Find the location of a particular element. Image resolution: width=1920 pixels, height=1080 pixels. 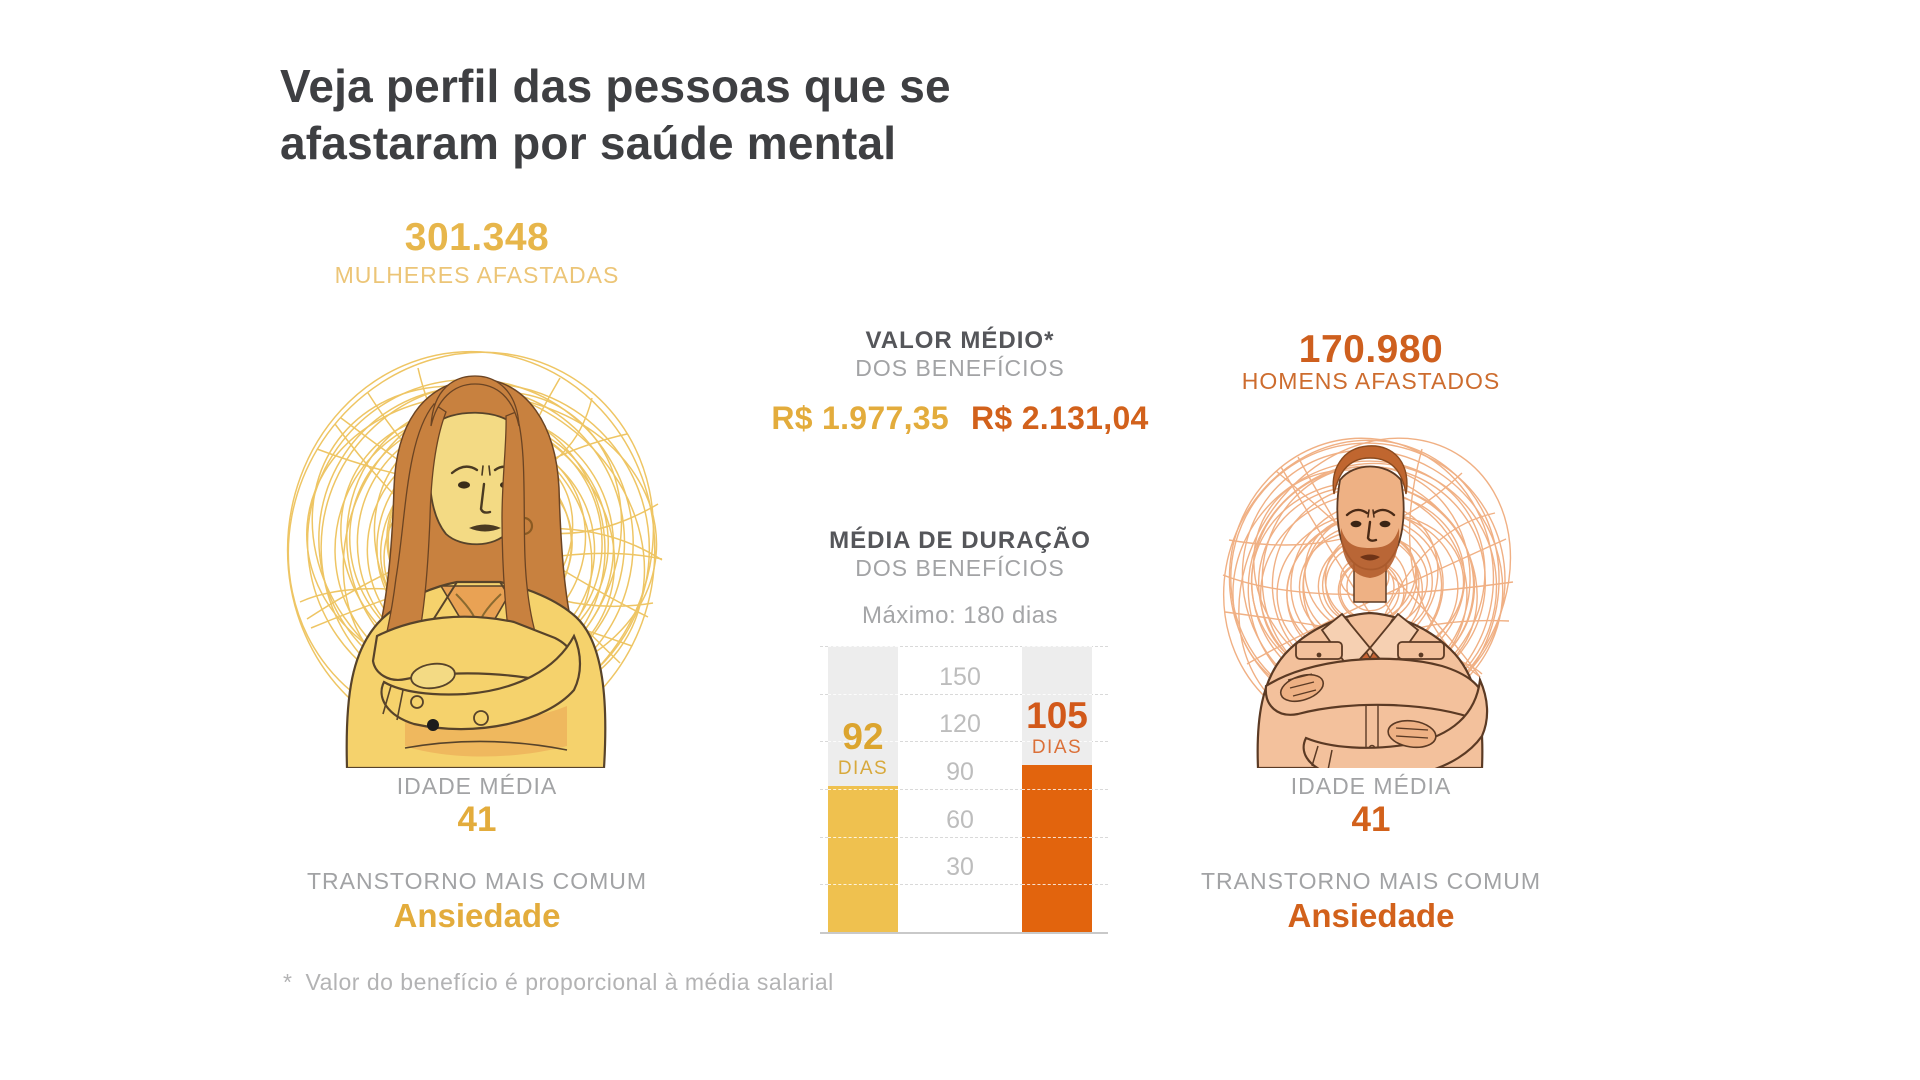

woman-dark-button is located at coordinates (433, 725).